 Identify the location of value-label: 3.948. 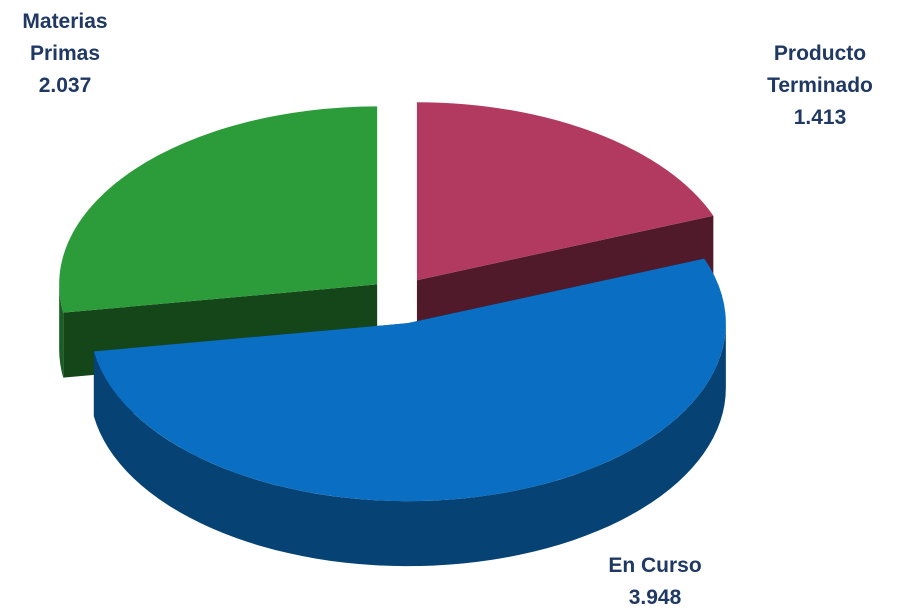
(655, 597).